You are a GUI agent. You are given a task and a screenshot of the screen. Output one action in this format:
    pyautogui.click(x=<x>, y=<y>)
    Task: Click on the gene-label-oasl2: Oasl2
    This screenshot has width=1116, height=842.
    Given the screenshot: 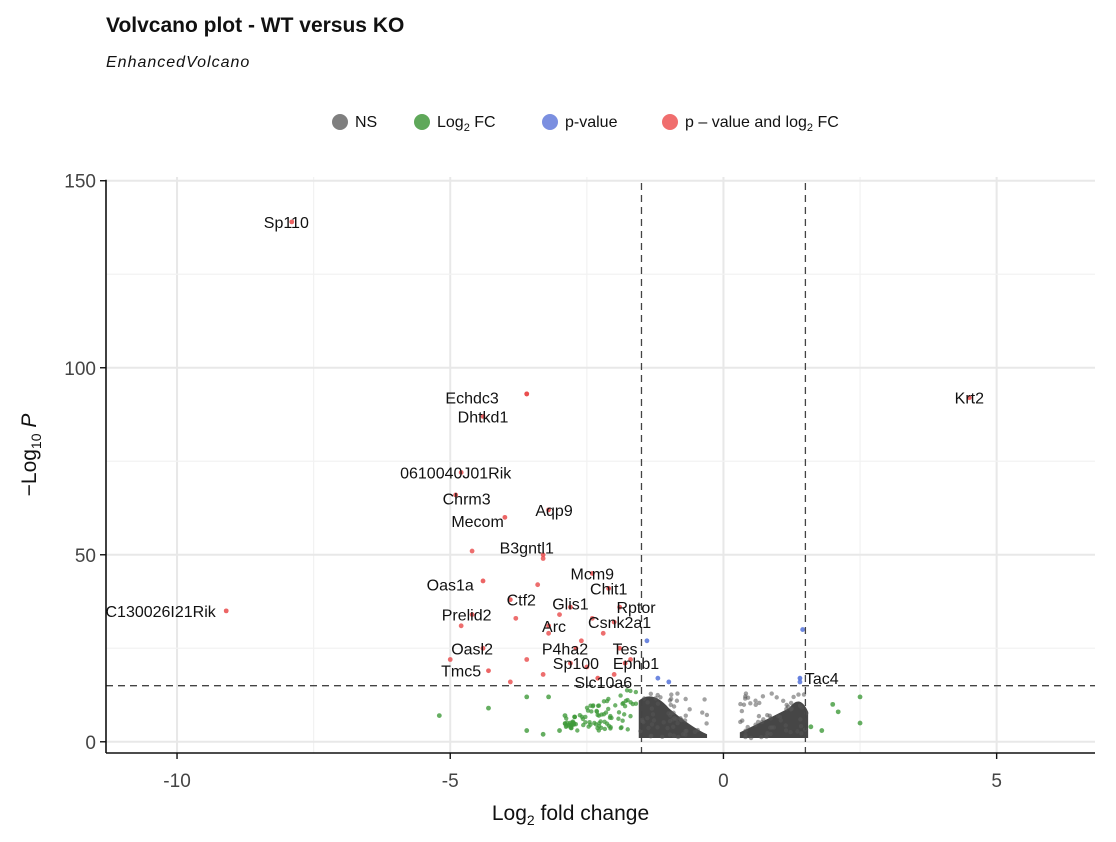 What is the action you would take?
    pyautogui.click(x=472, y=649)
    